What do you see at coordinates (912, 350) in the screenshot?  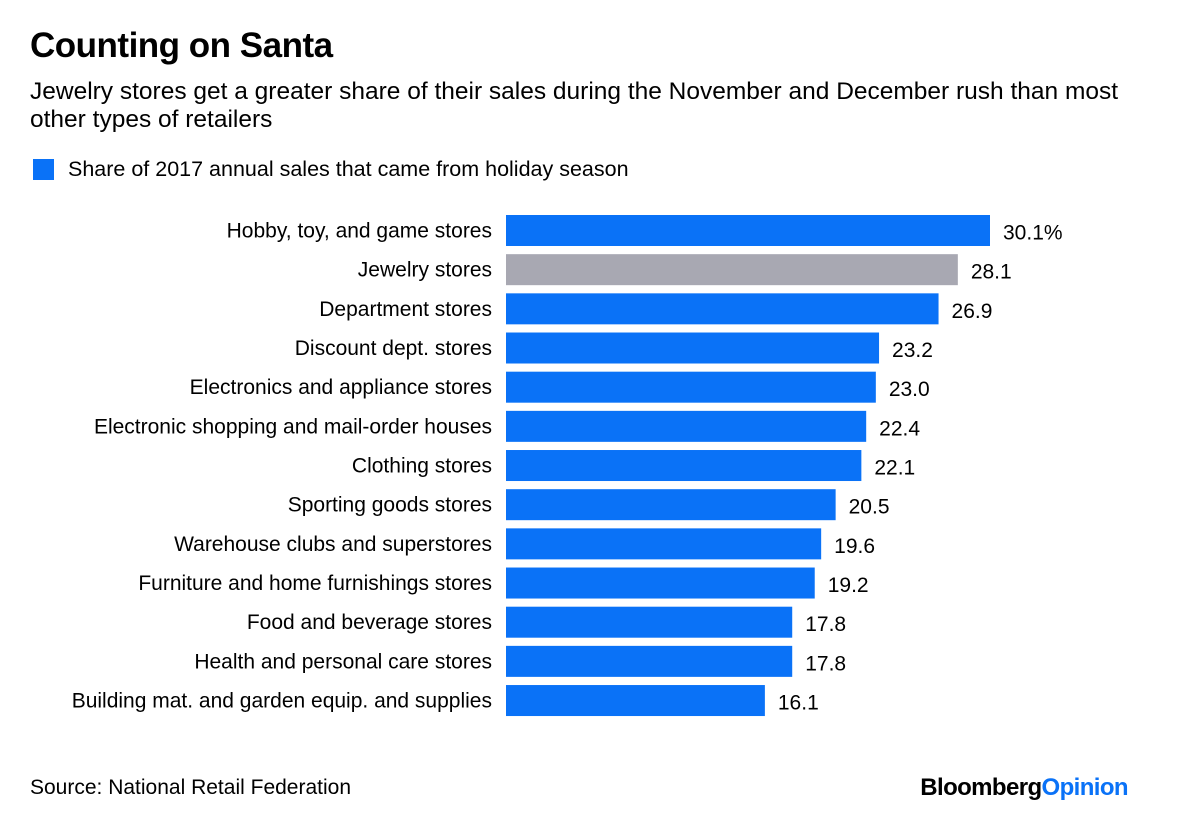 I see `value-label-discount-dept-stores: 23.2` at bounding box center [912, 350].